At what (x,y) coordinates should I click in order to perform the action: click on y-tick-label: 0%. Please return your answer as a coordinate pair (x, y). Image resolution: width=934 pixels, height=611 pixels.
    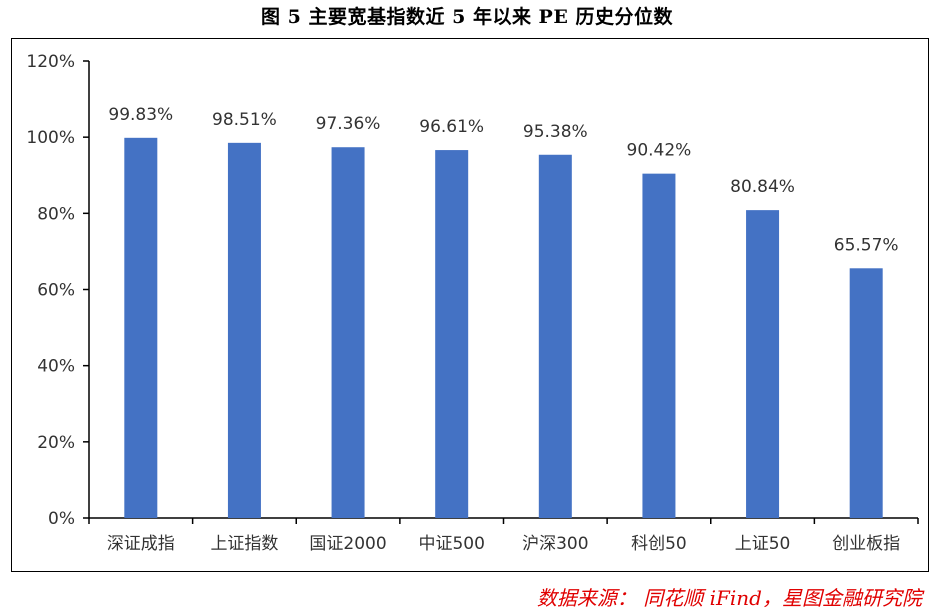
    Looking at the image, I should click on (61, 519).